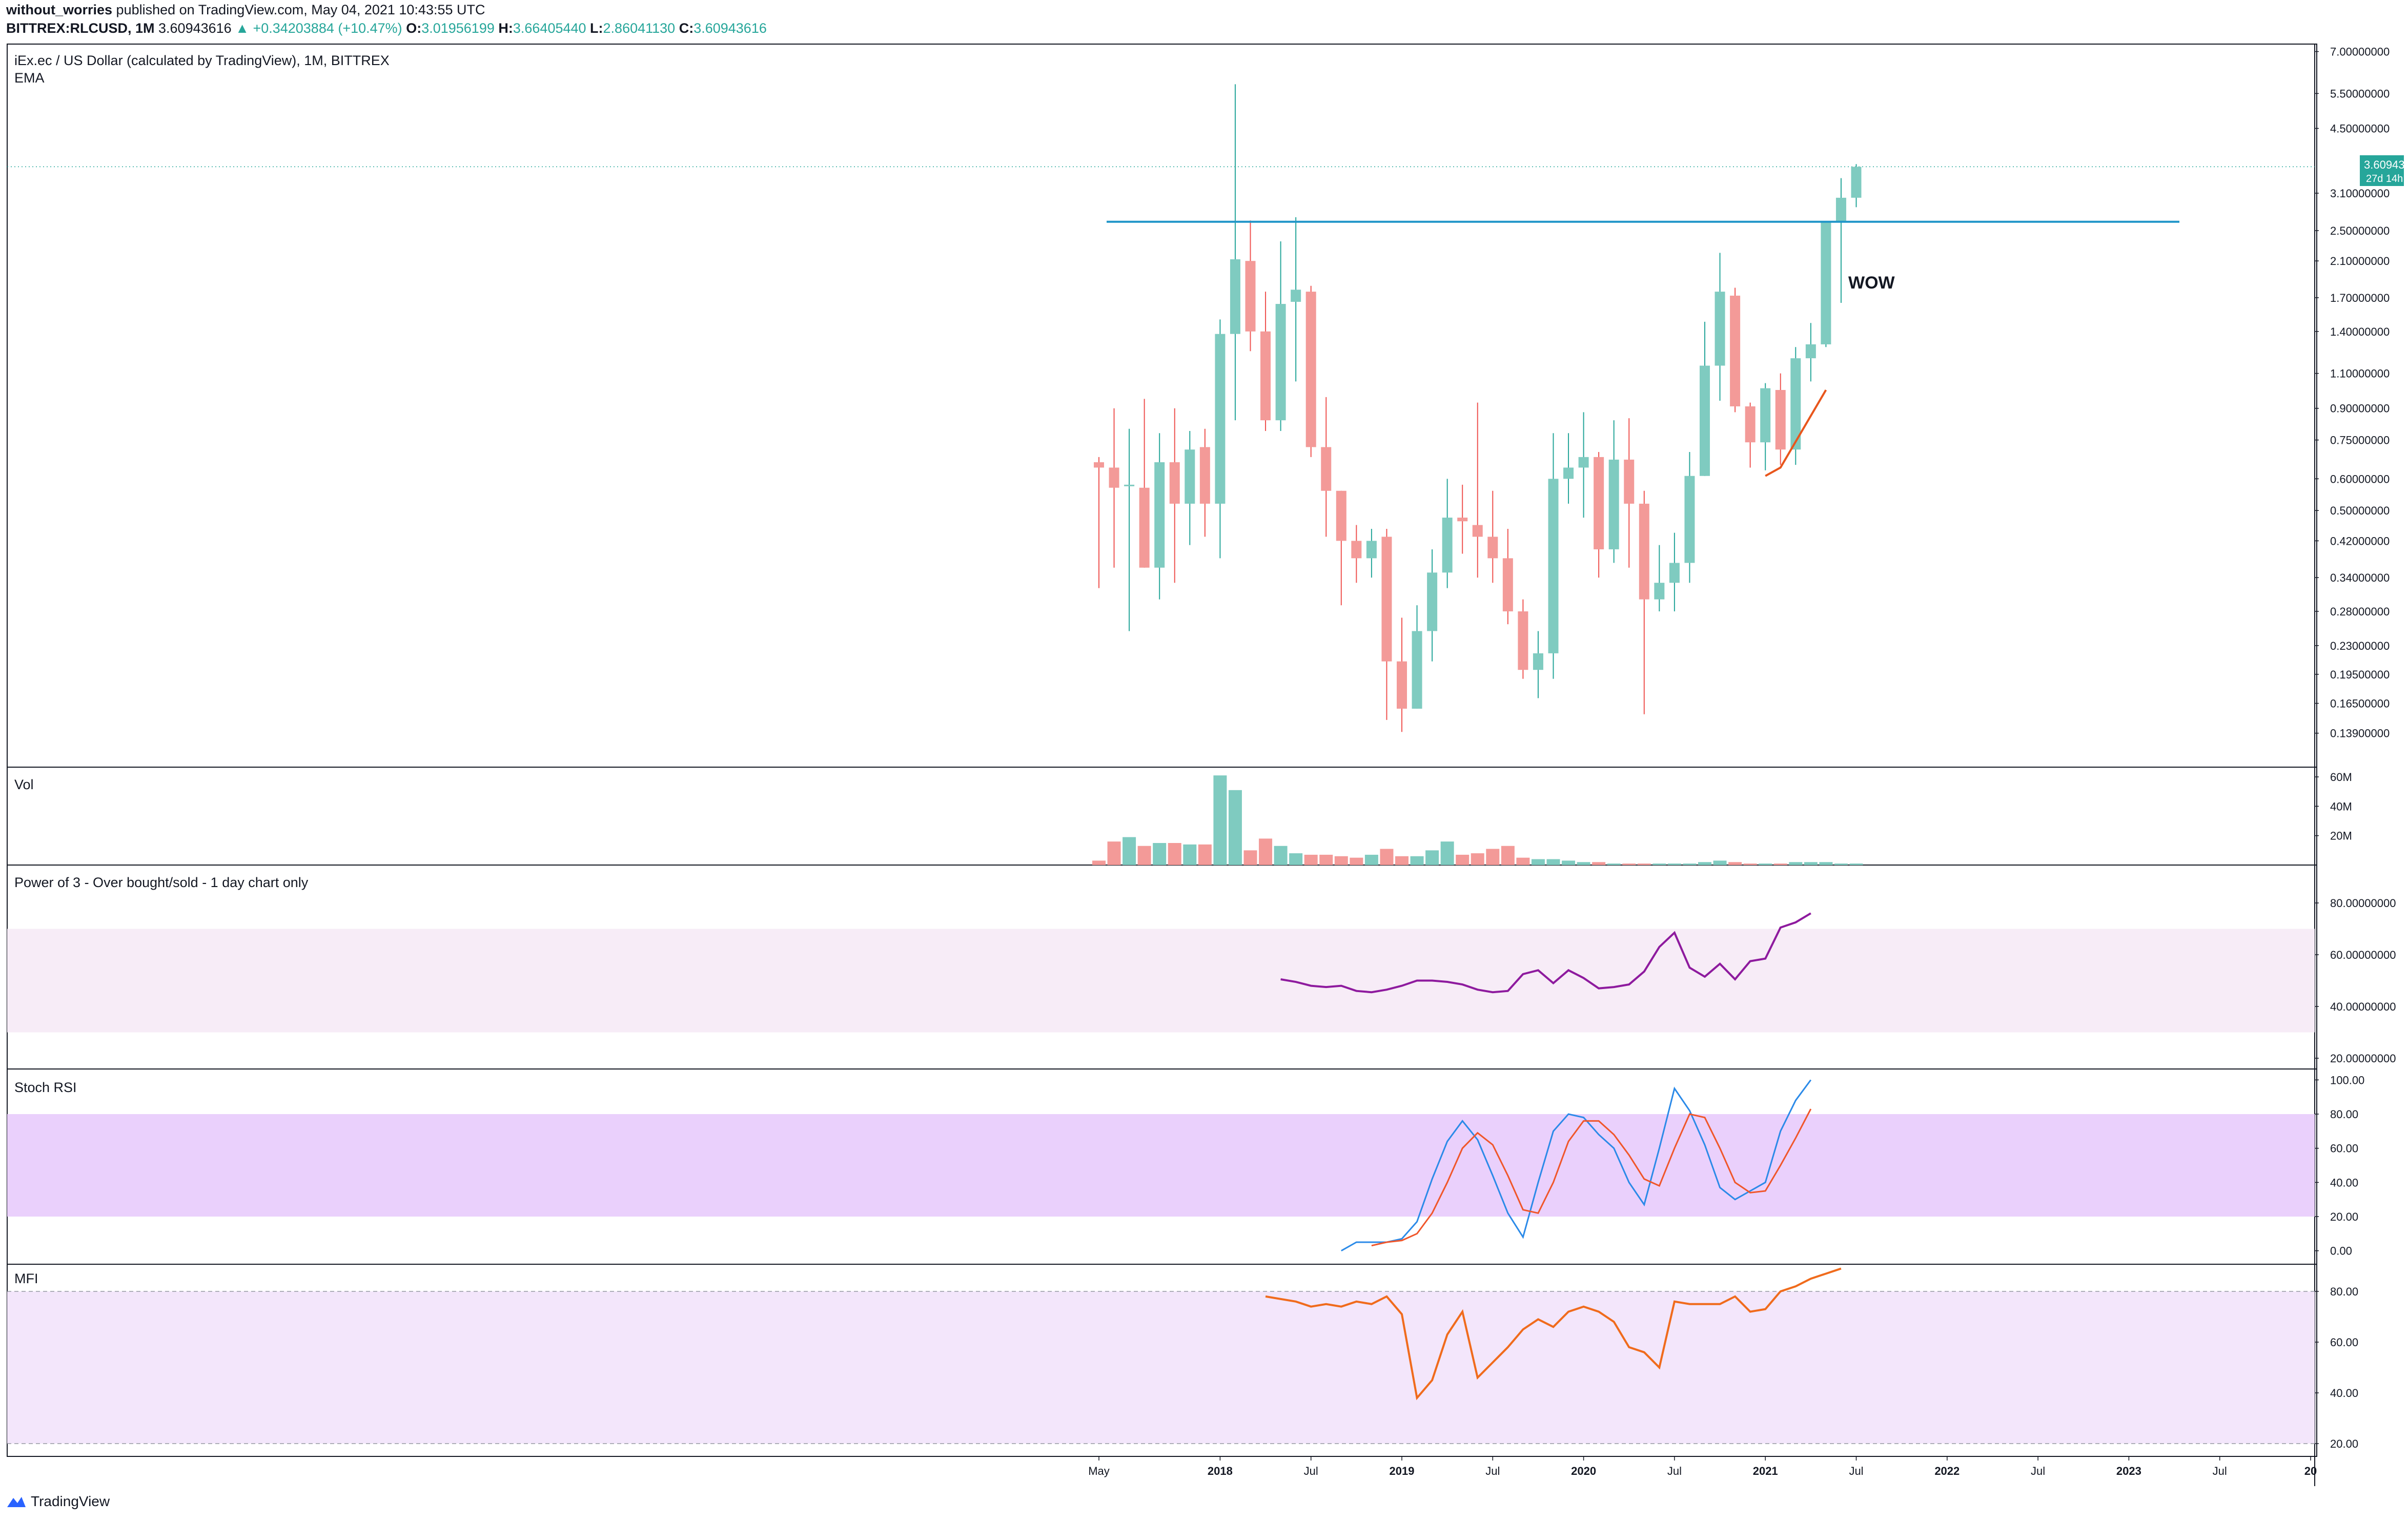 The height and width of the screenshot is (1522, 2408). Describe the element at coordinates (2344, 1292) in the screenshot. I see `mfi-tick-label: 80.00` at that location.